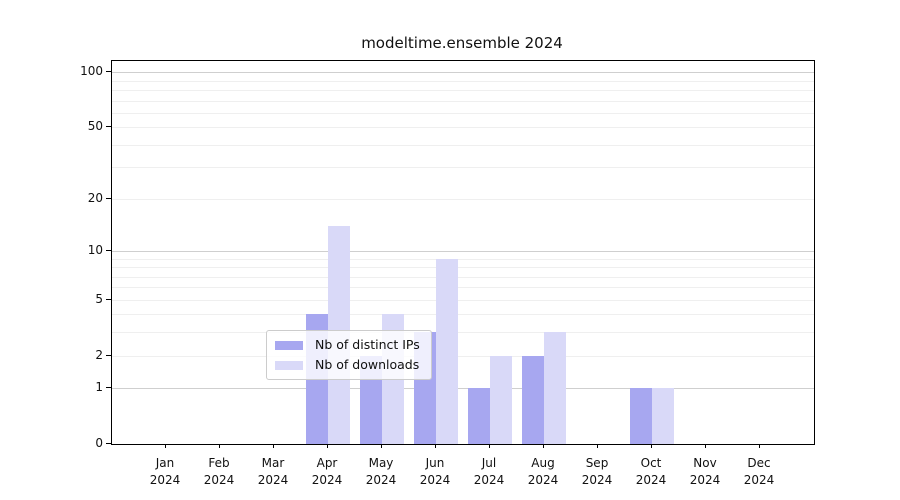 This screenshot has height=500, width=900. Describe the element at coordinates (289, 345) in the screenshot. I see `legend-swatch-distinct-ips` at that location.